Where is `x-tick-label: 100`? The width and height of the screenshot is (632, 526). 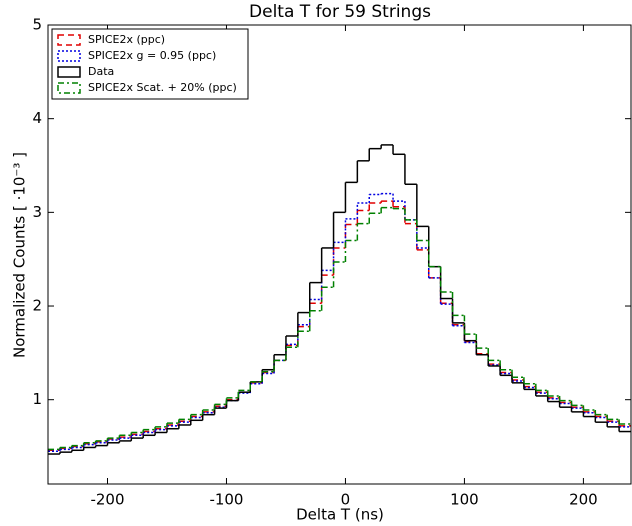
x-tick-label: 100 is located at coordinates (464, 500).